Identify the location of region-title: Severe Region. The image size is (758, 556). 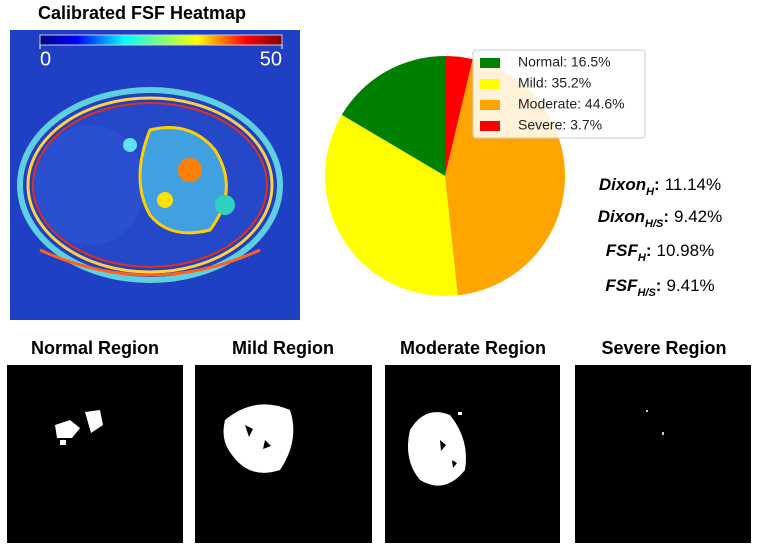
(663, 348).